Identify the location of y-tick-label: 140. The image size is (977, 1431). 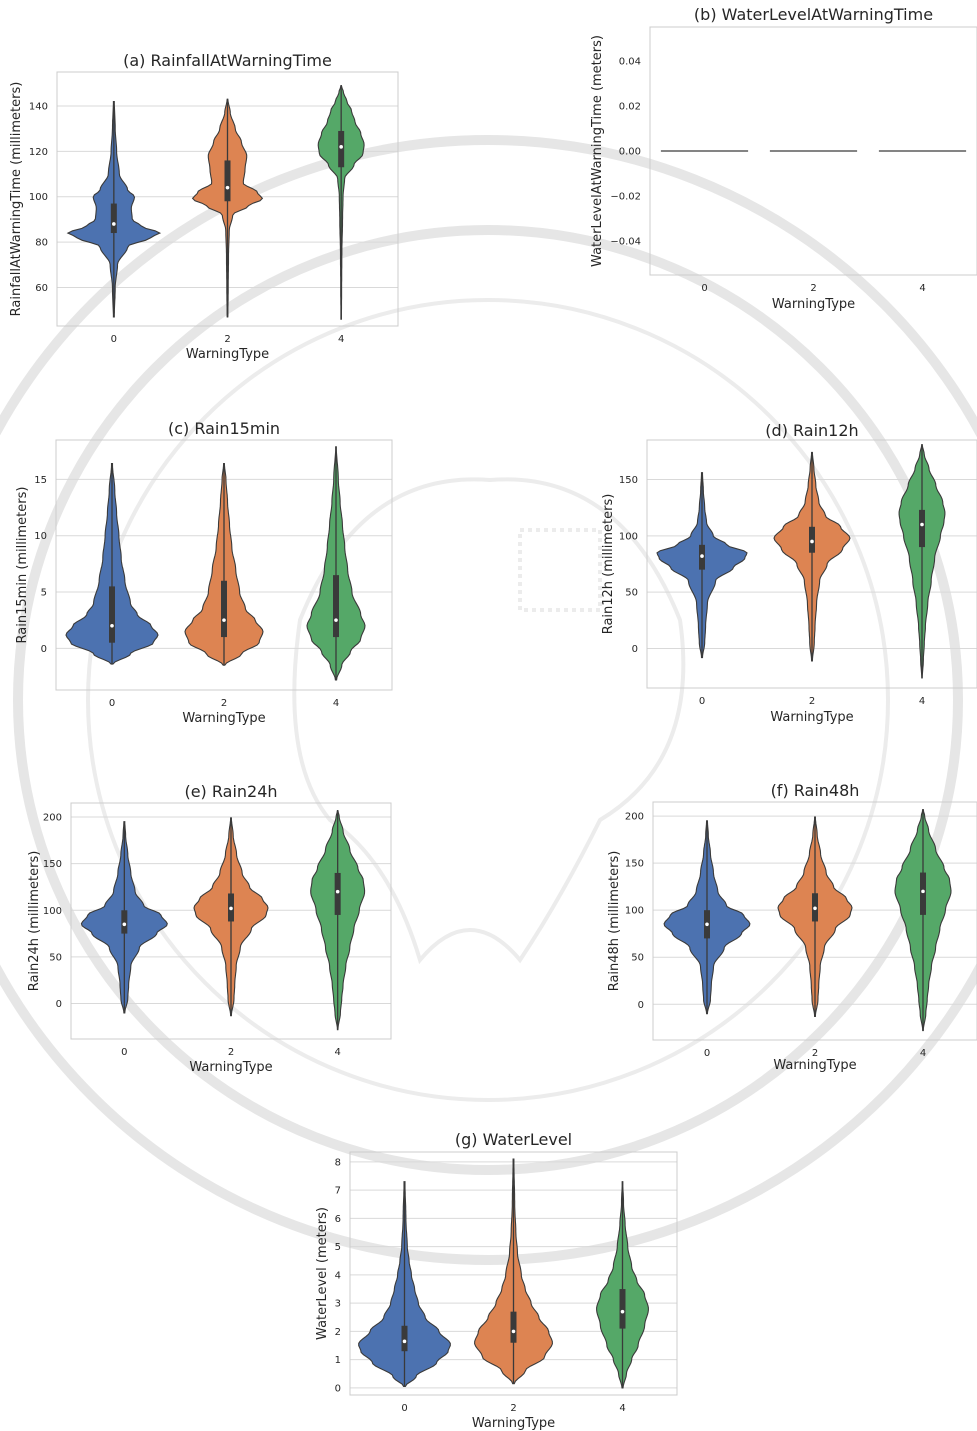
(38, 107).